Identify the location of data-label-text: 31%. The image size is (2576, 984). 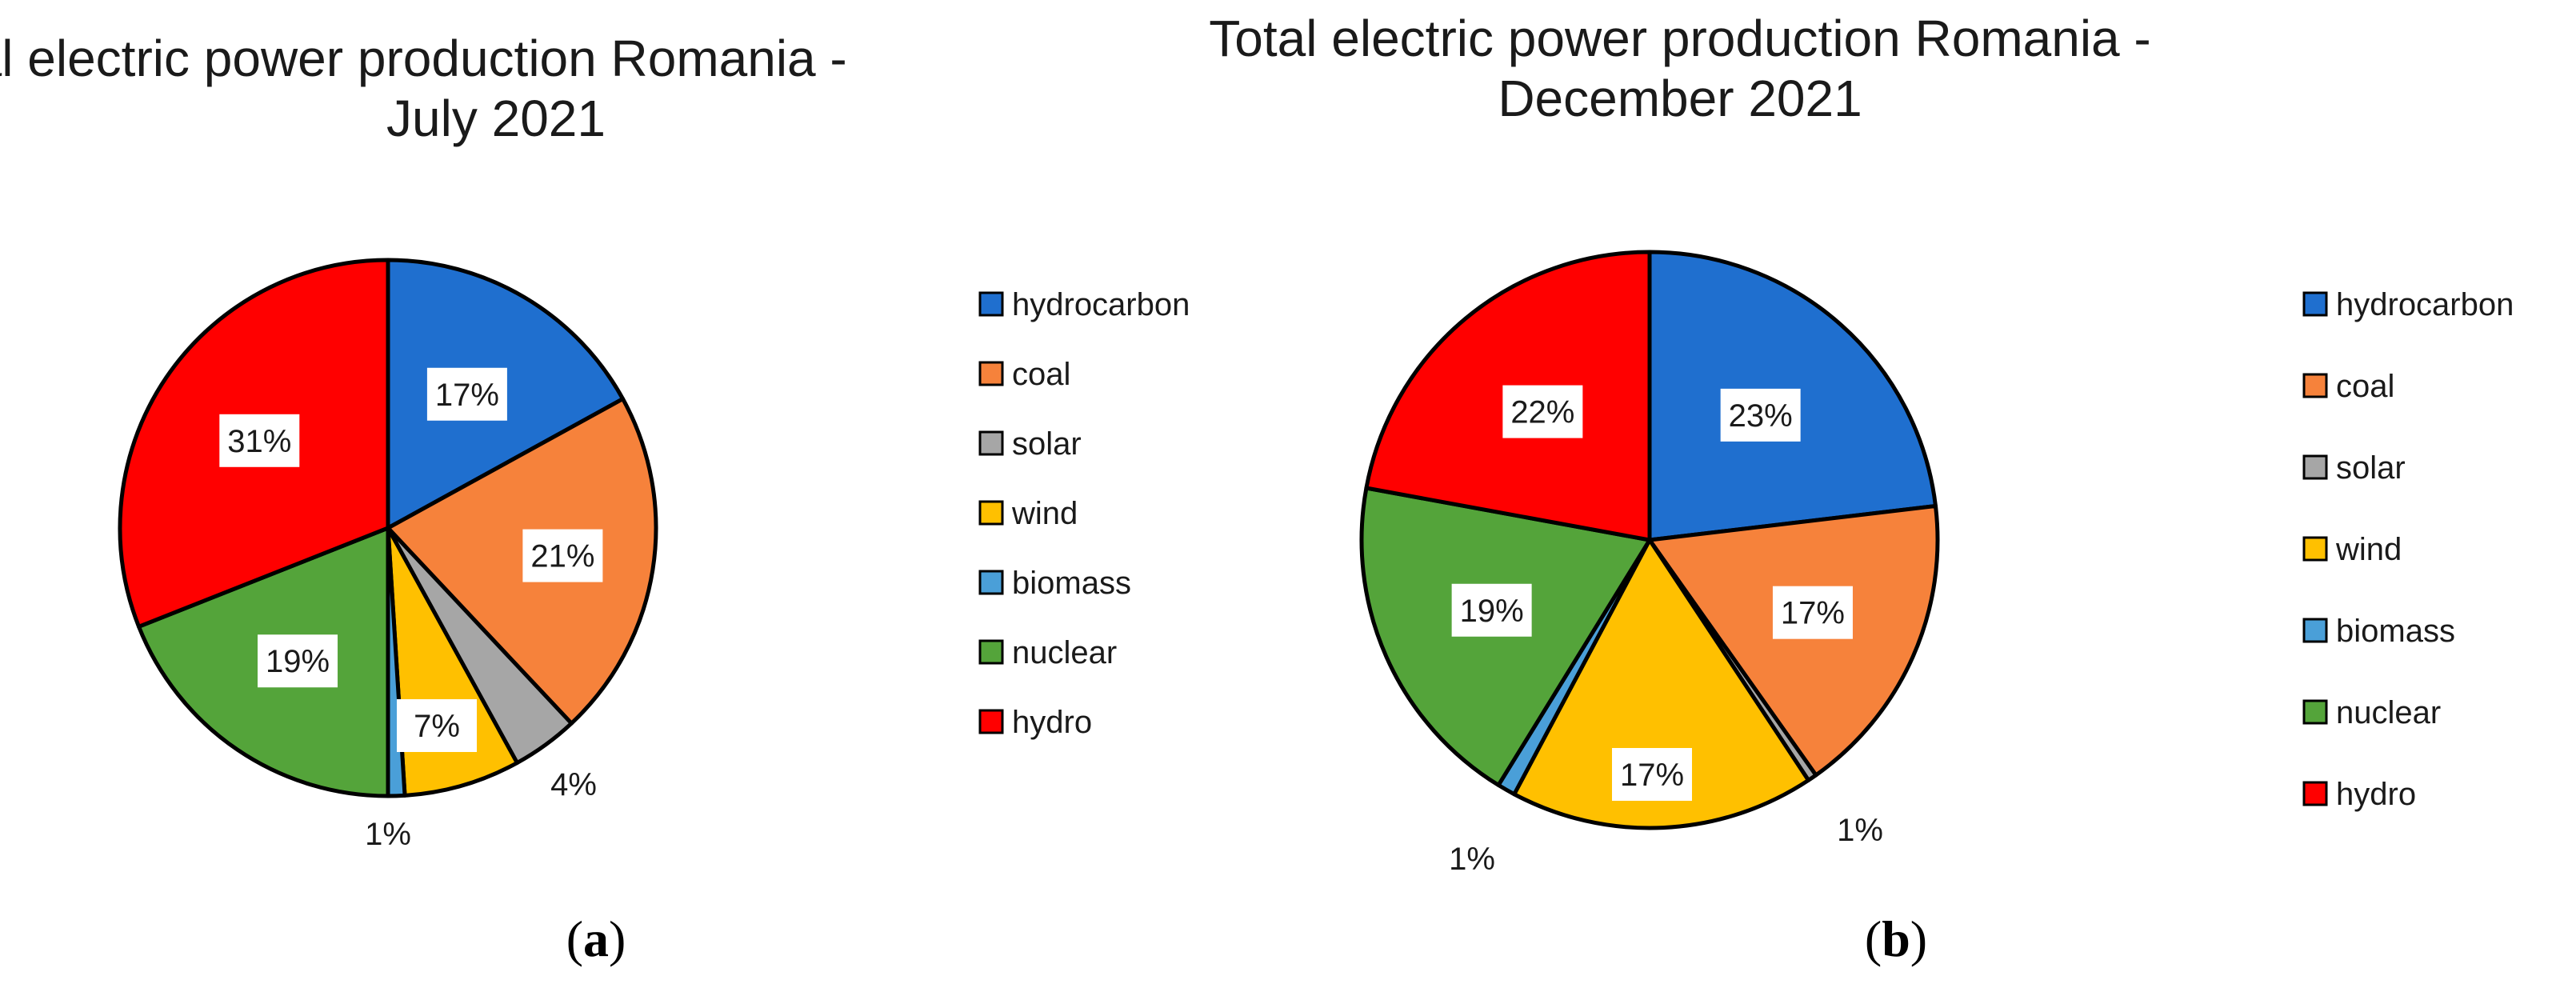
(259, 441).